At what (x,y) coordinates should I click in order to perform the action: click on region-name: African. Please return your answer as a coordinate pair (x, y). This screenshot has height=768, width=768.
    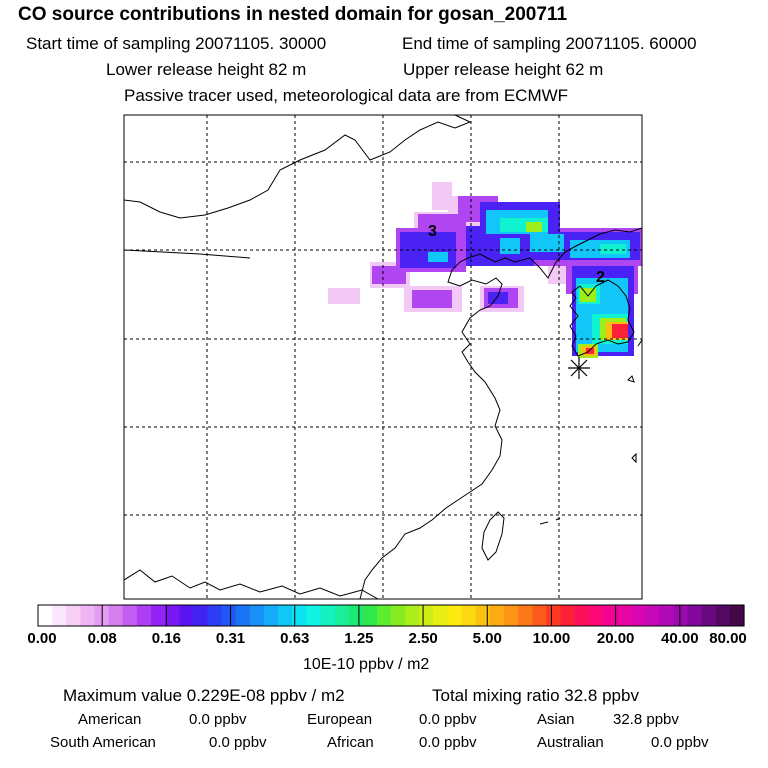
    Looking at the image, I should click on (350, 742).